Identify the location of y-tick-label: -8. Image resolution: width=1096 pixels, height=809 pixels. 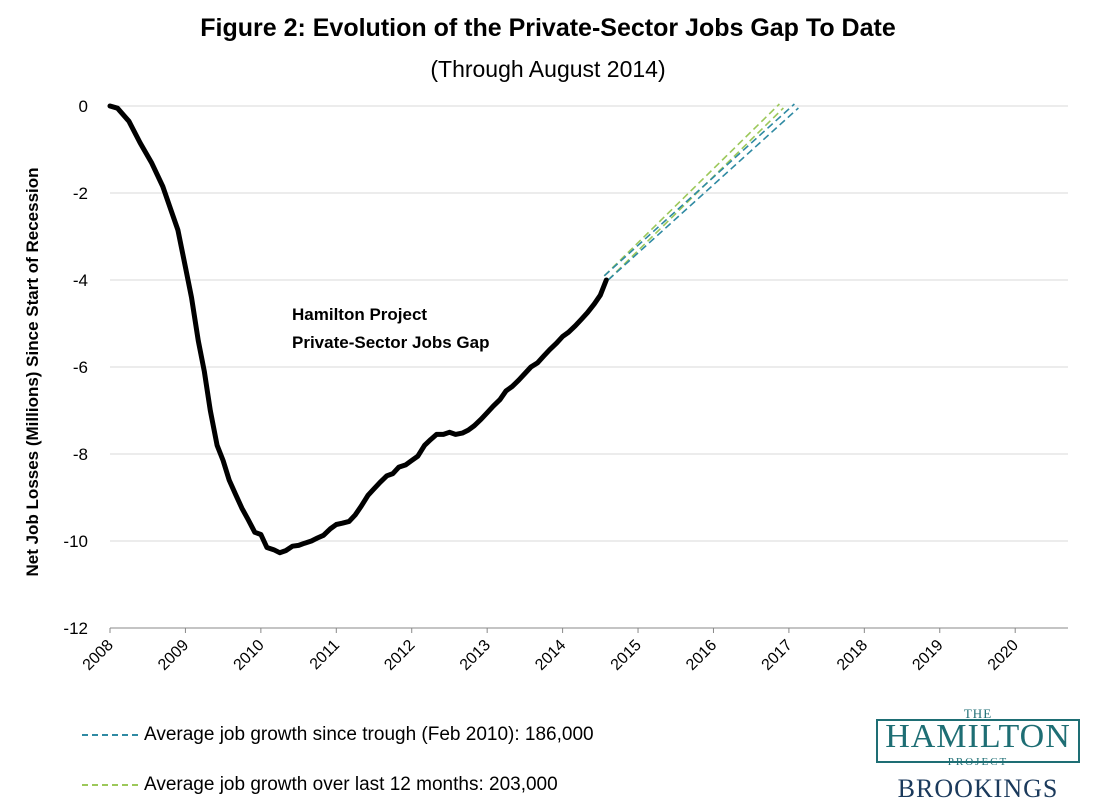
(80, 454).